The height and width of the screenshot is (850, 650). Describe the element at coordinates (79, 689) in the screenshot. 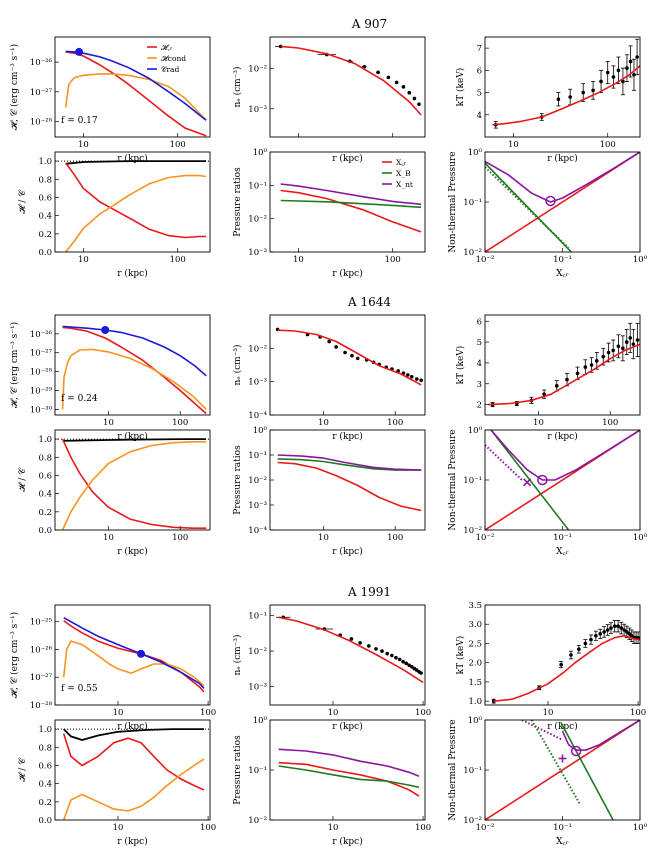

I see `f-annotation: f = 0.55` at that location.